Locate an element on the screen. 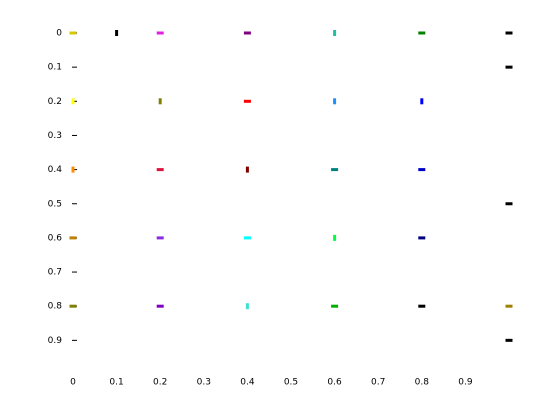 The width and height of the screenshot is (560, 420). x-tick-label: 0.9 is located at coordinates (465, 383).